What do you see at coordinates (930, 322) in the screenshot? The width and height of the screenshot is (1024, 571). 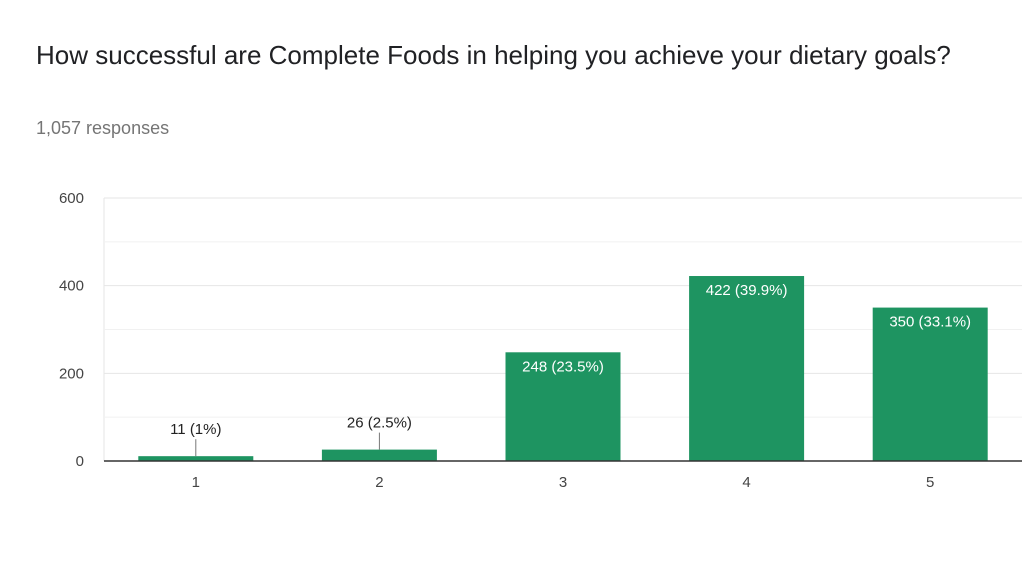 I see `data-label: 350 (33.1%)` at bounding box center [930, 322].